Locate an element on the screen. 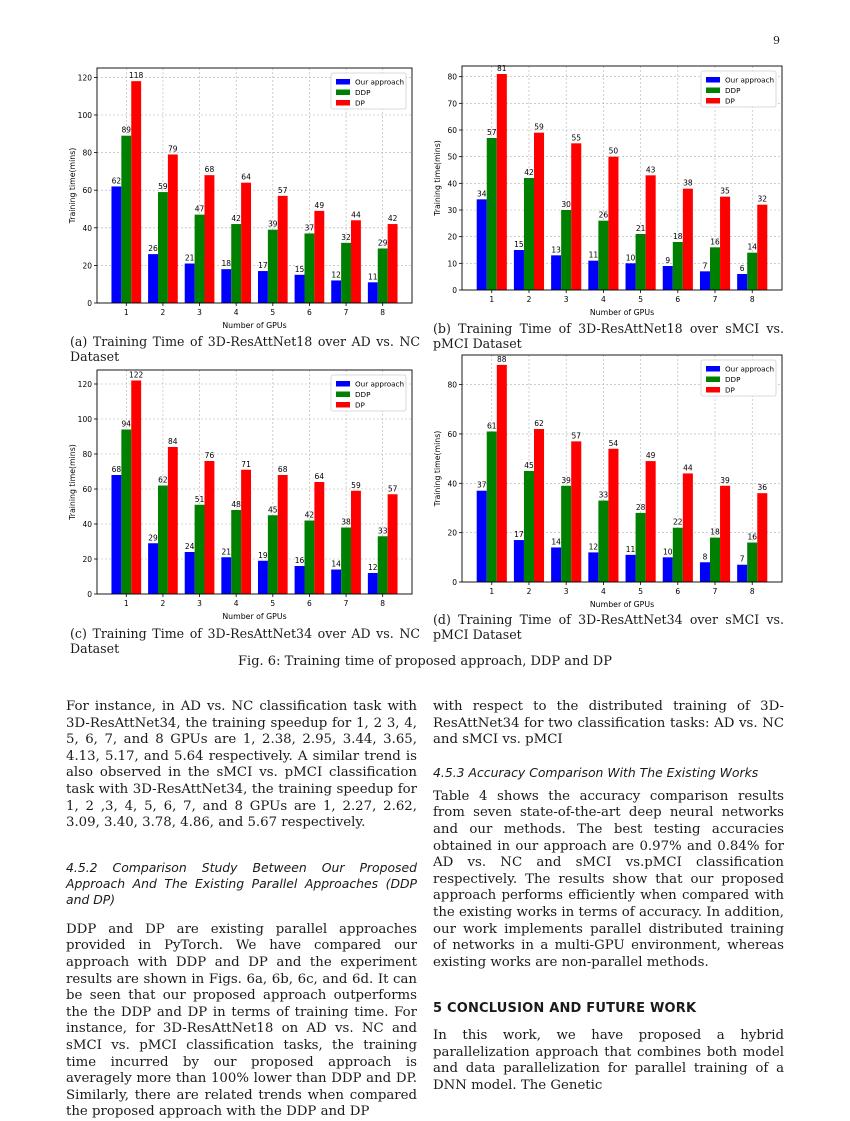  x-tick-label: 5 is located at coordinates (640, 591).